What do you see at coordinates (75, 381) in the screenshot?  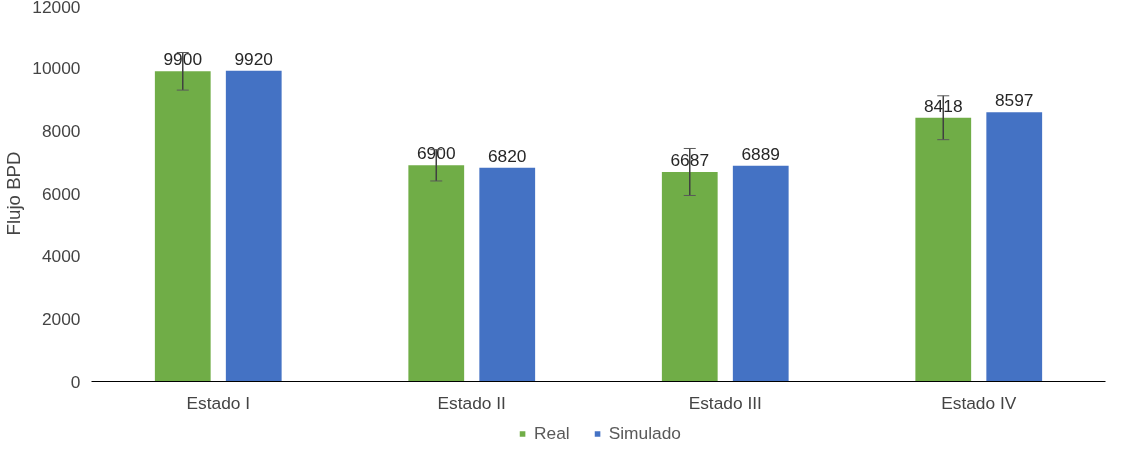 I see `y-tick-label: 0` at bounding box center [75, 381].